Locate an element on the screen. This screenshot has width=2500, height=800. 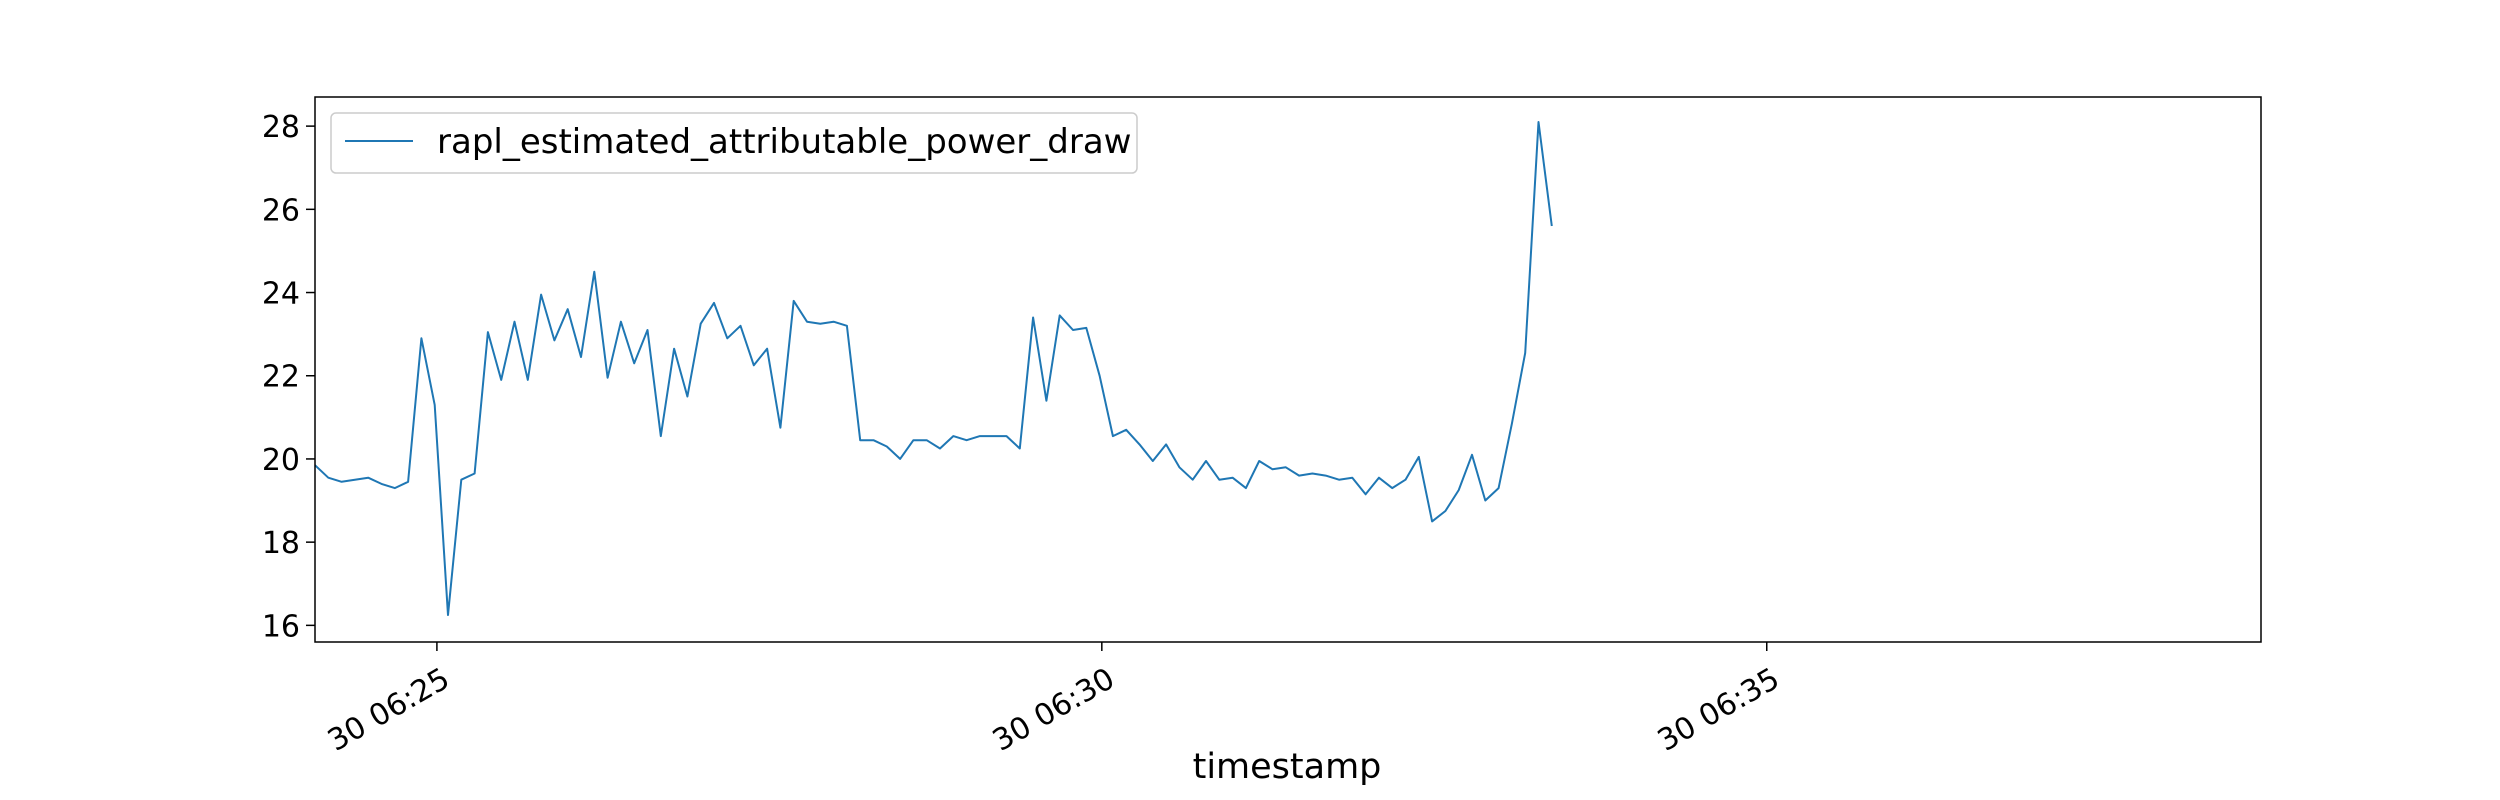
x-axis: 30 06:25 30 06:30 30 06:35 is located at coordinates (1054, 700).